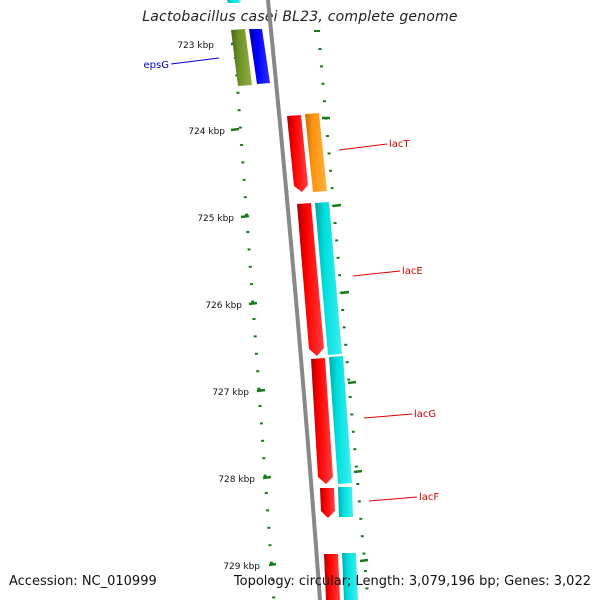 The width and height of the screenshot is (600, 600). Describe the element at coordinates (241, 57) in the screenshot. I see `gene-feature-olive` at that location.